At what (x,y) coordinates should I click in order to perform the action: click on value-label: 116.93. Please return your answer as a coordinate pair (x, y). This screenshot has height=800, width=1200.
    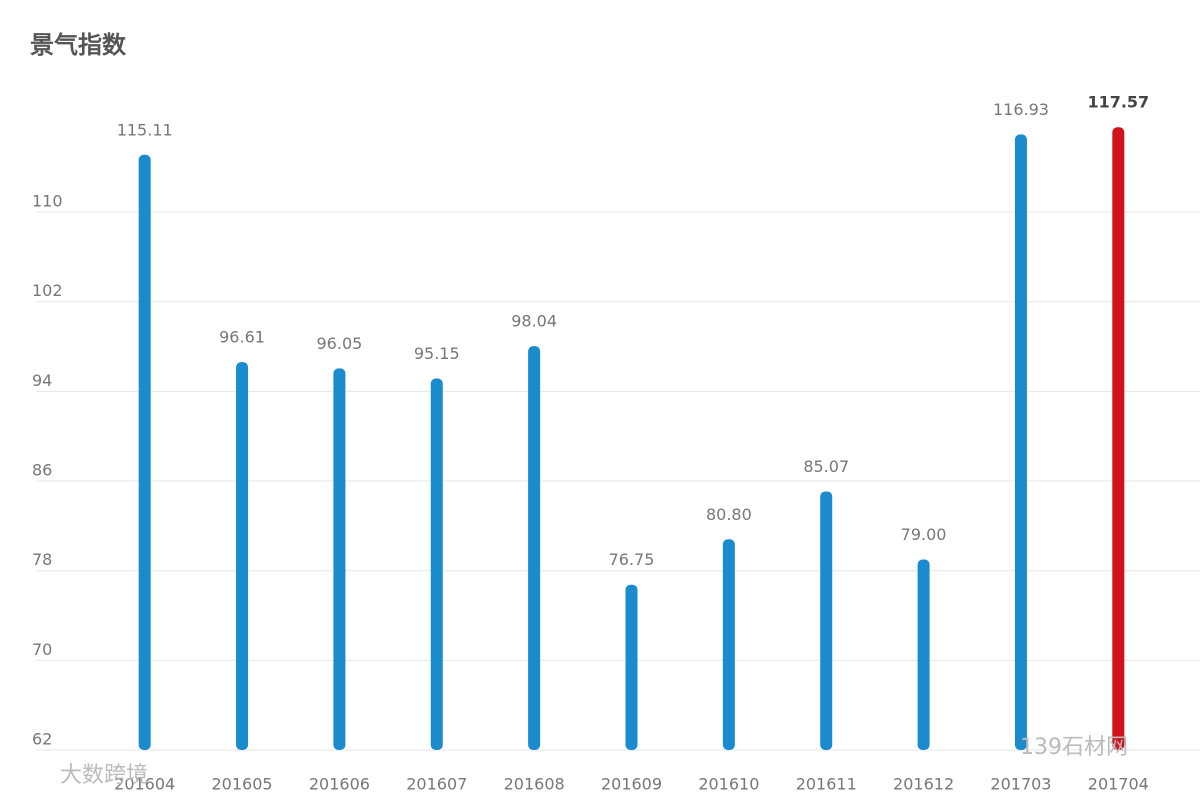
    Looking at the image, I should click on (1021, 109).